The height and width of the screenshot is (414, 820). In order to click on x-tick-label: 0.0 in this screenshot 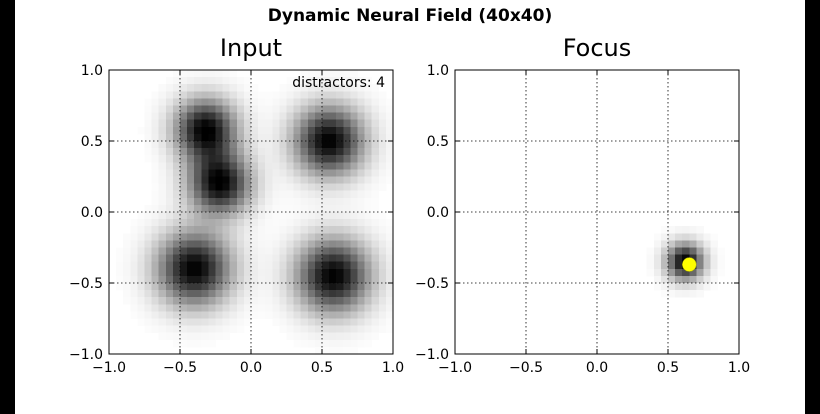, I will do `click(251, 368)`.